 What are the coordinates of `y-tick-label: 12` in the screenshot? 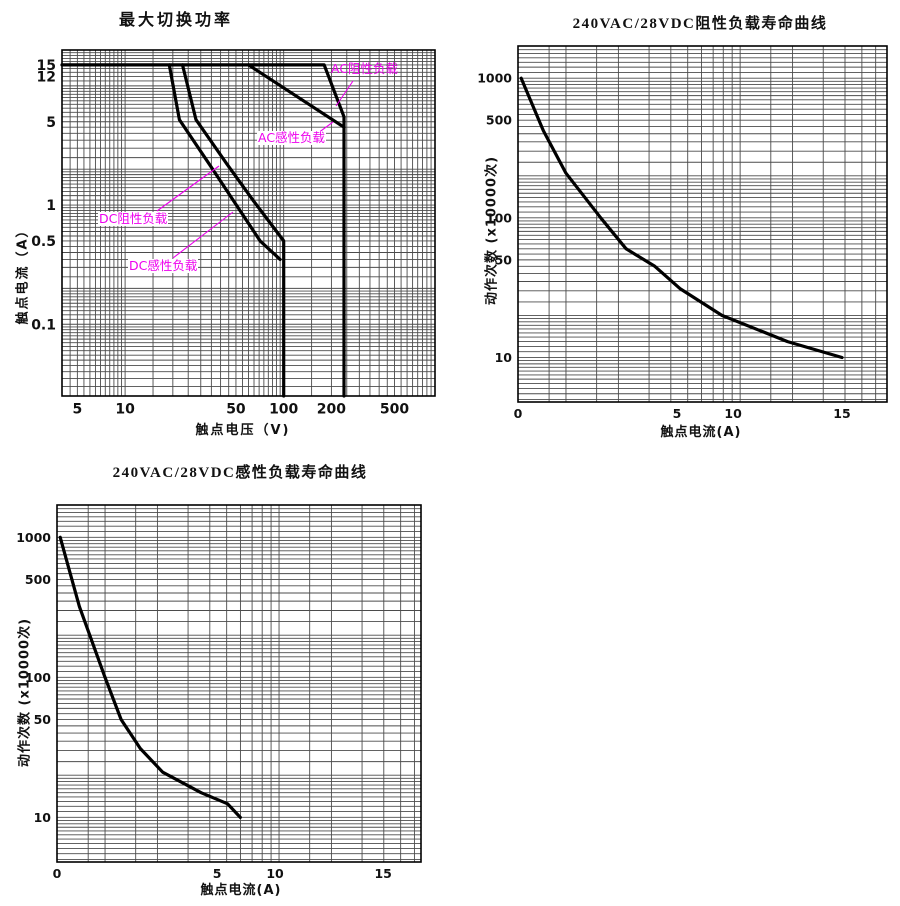 It's located at (46, 77).